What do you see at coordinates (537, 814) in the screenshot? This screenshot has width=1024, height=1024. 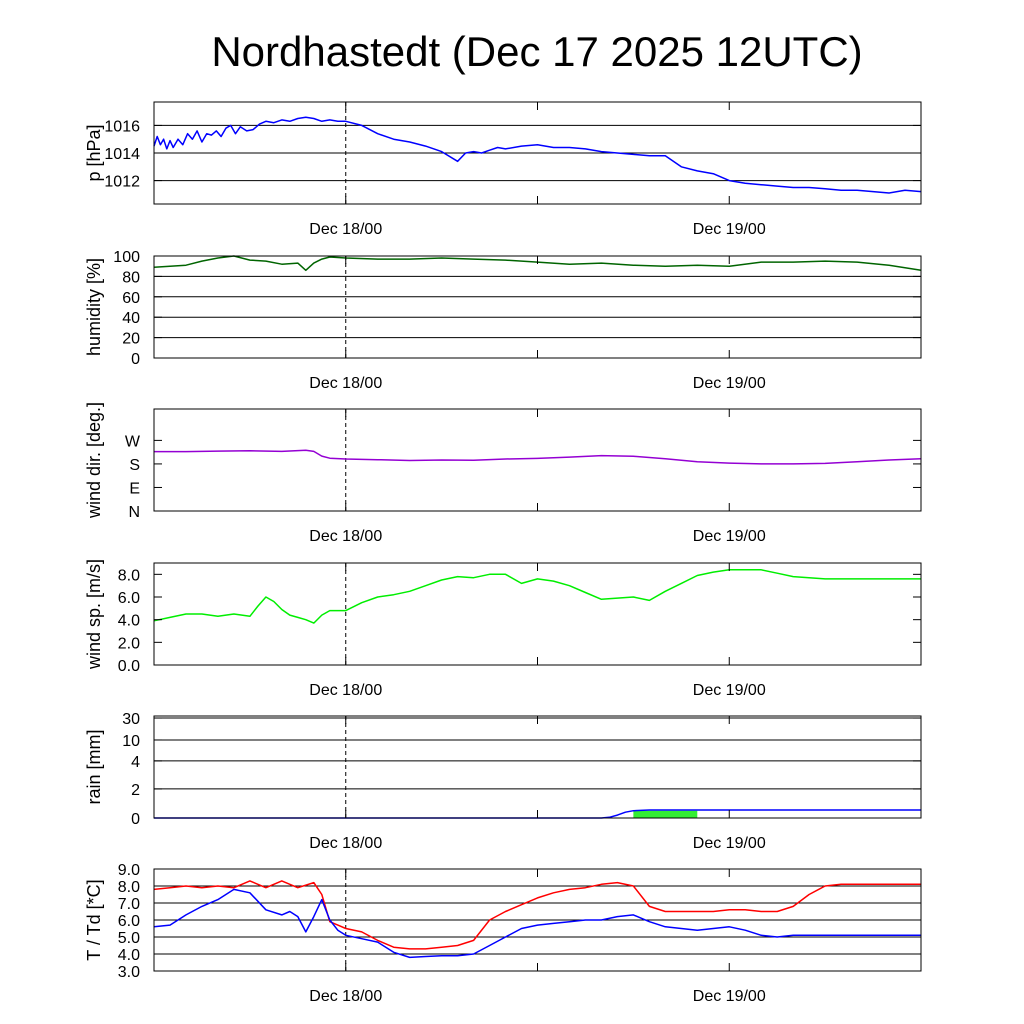 I see `series-line-rain_line` at bounding box center [537, 814].